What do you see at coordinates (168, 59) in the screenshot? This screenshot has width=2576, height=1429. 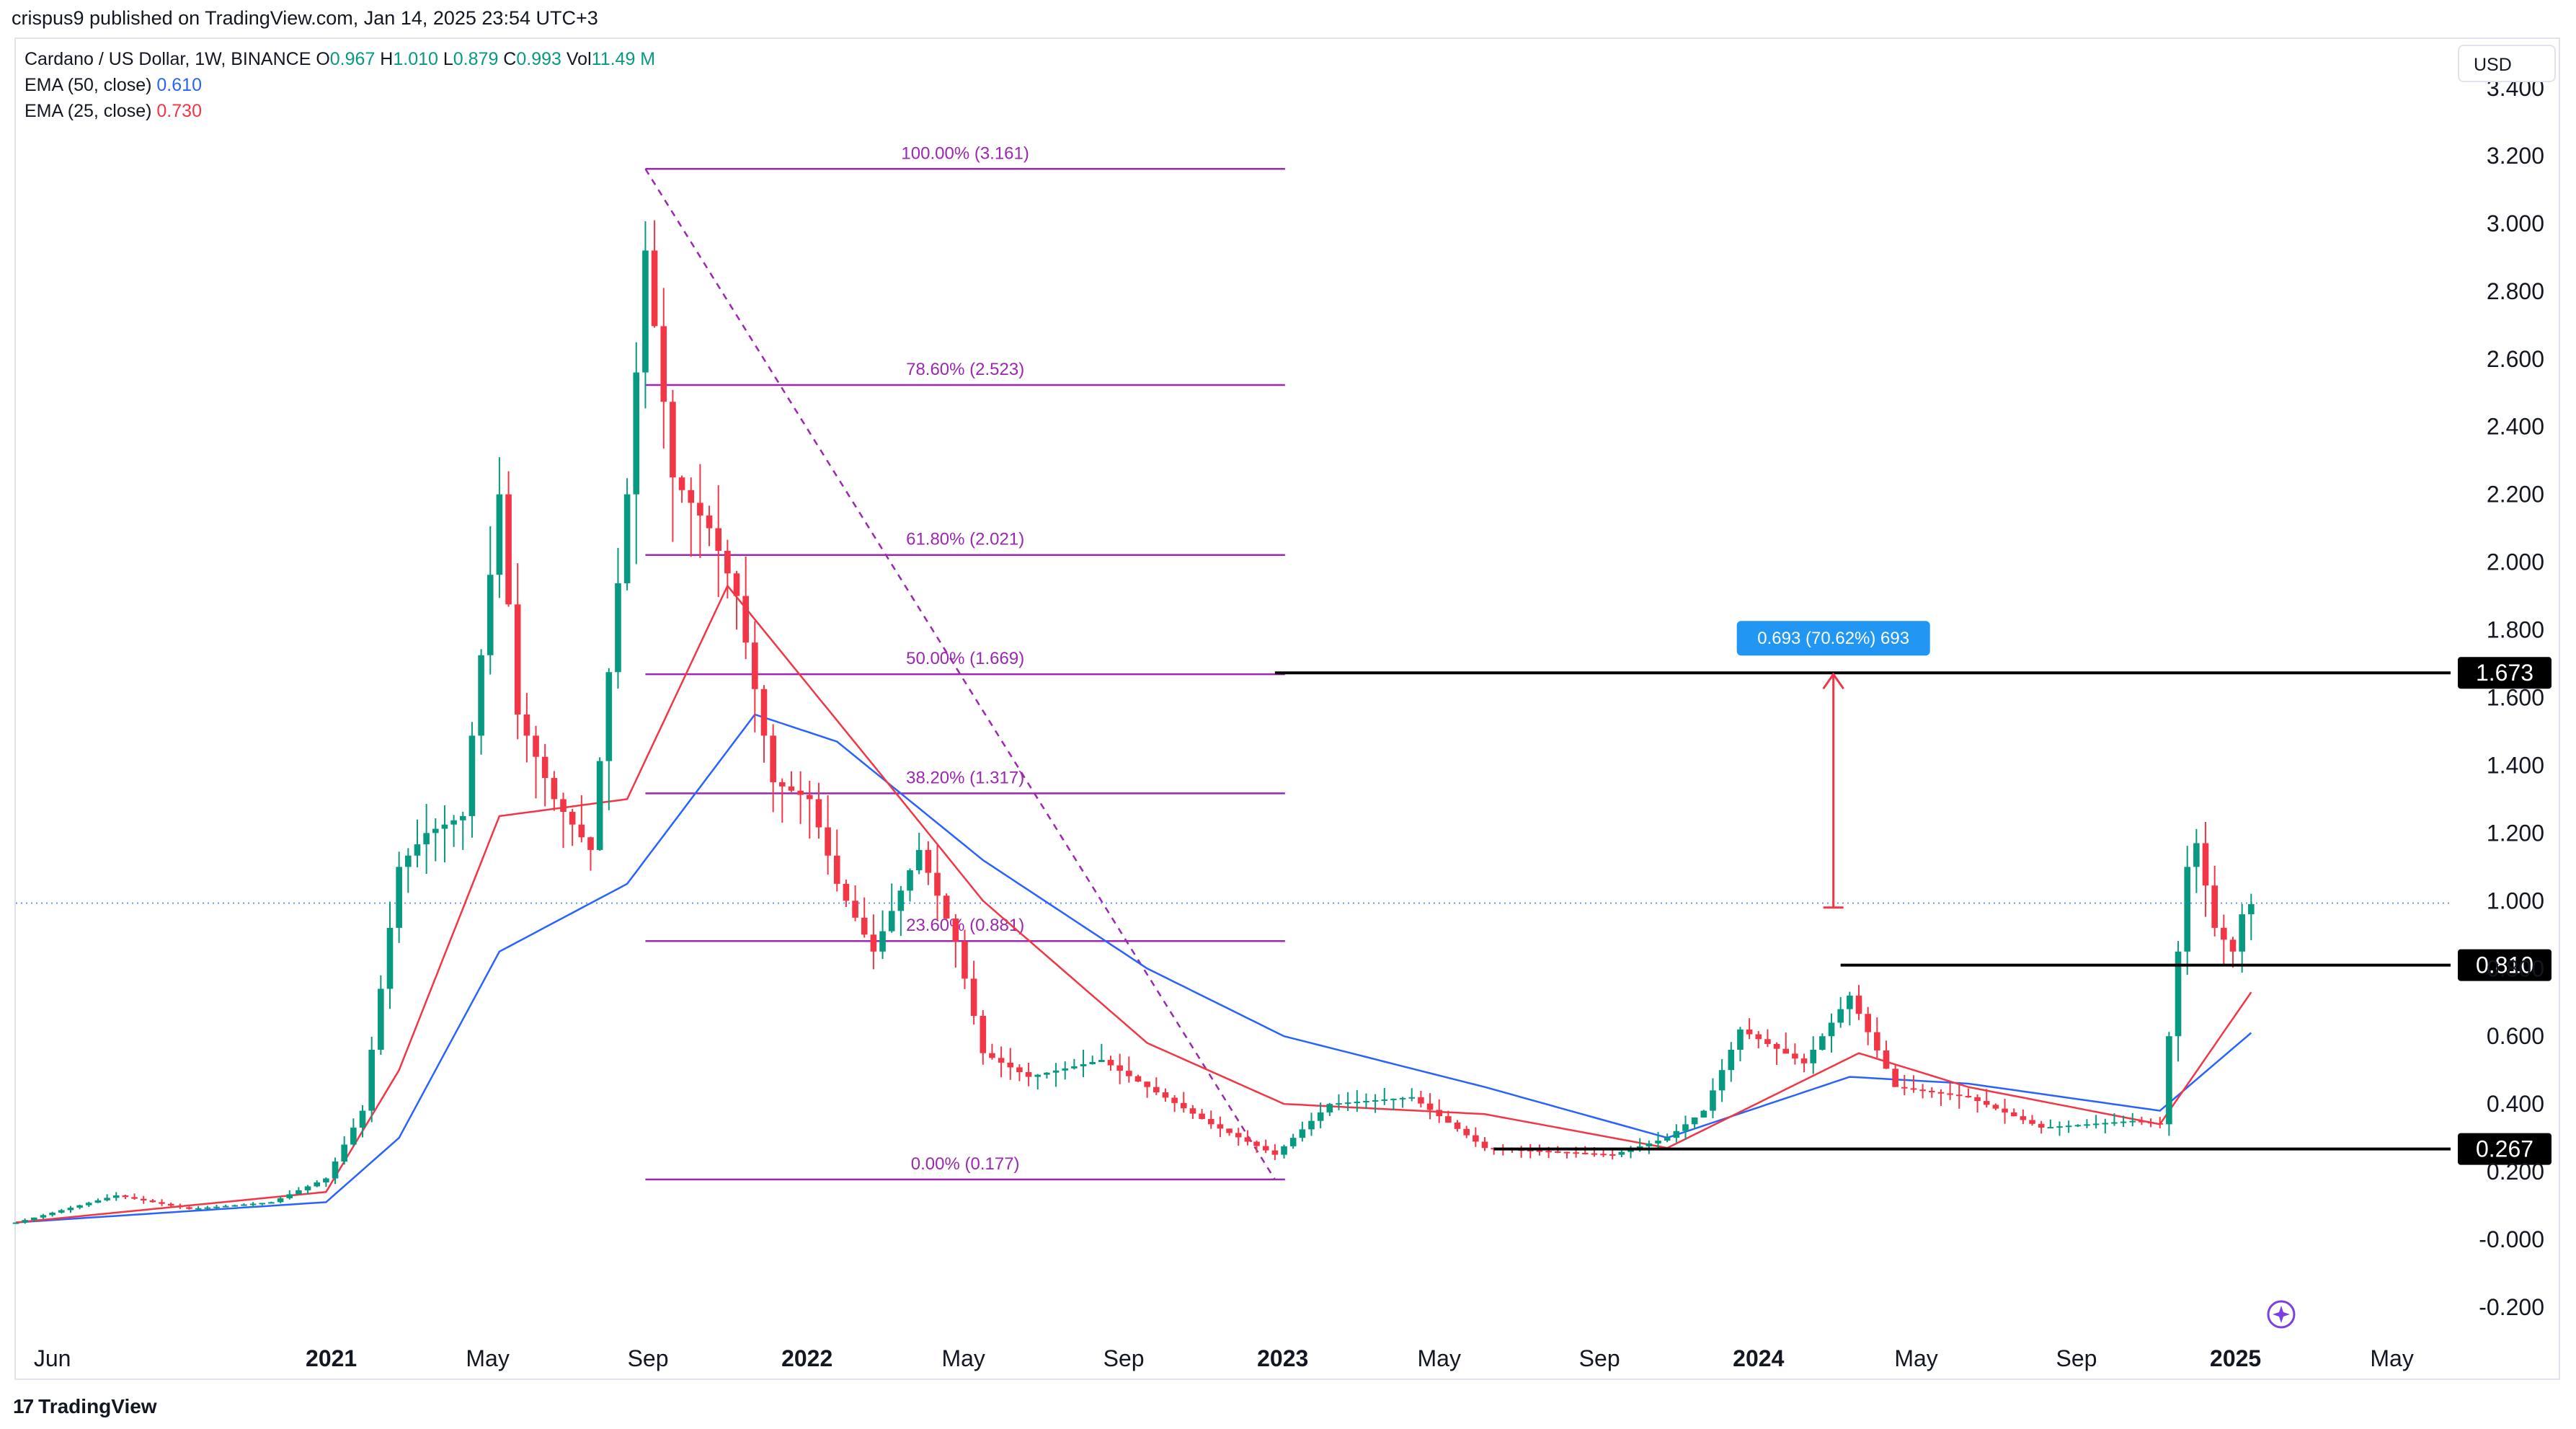 I see `symbol-title: Cardano / US Dollar, 1W, BINANCE` at bounding box center [168, 59].